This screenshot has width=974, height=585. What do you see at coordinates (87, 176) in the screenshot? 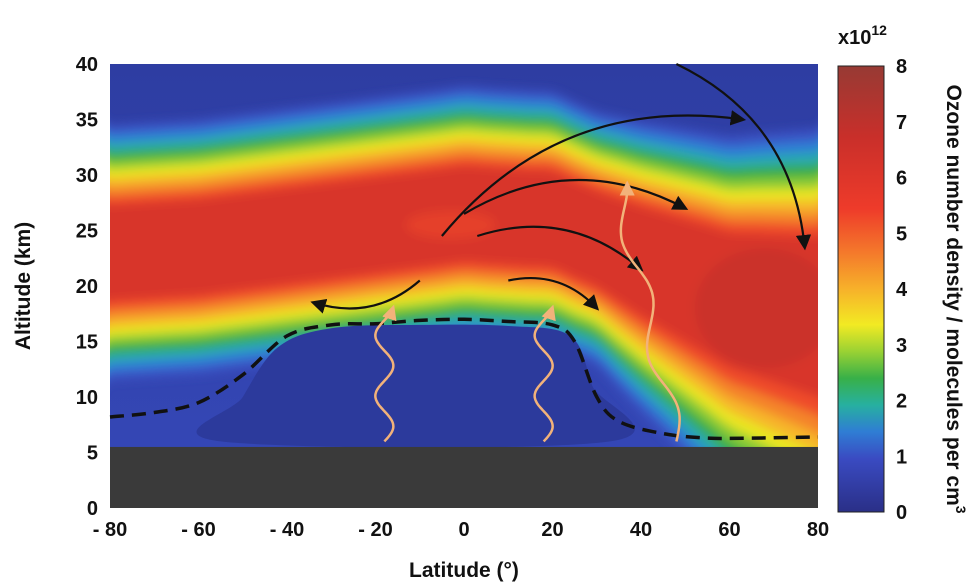
I see `y-tick-label: 30` at bounding box center [87, 176].